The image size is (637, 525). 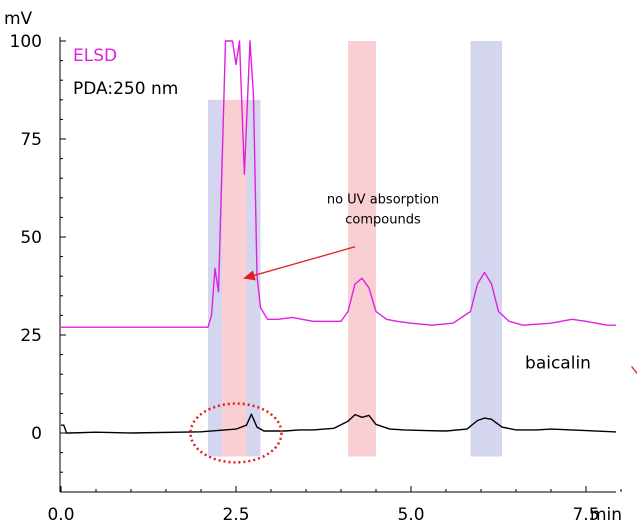 What do you see at coordinates (383, 200) in the screenshot?
I see `annotation-label: no UV absorption` at bounding box center [383, 200].